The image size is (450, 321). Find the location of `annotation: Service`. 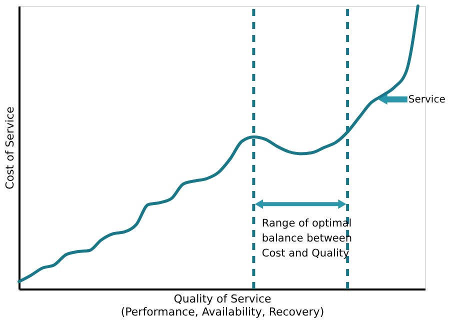

annotation: Service is located at coordinates (427, 100).